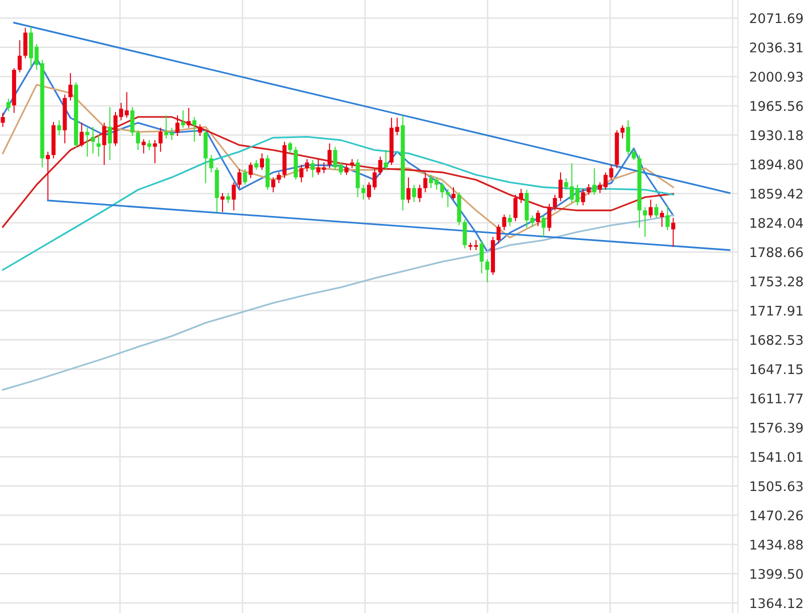 The height and width of the screenshot is (613, 804). I want to click on y-tick-label: 1753.28, so click(776, 281).